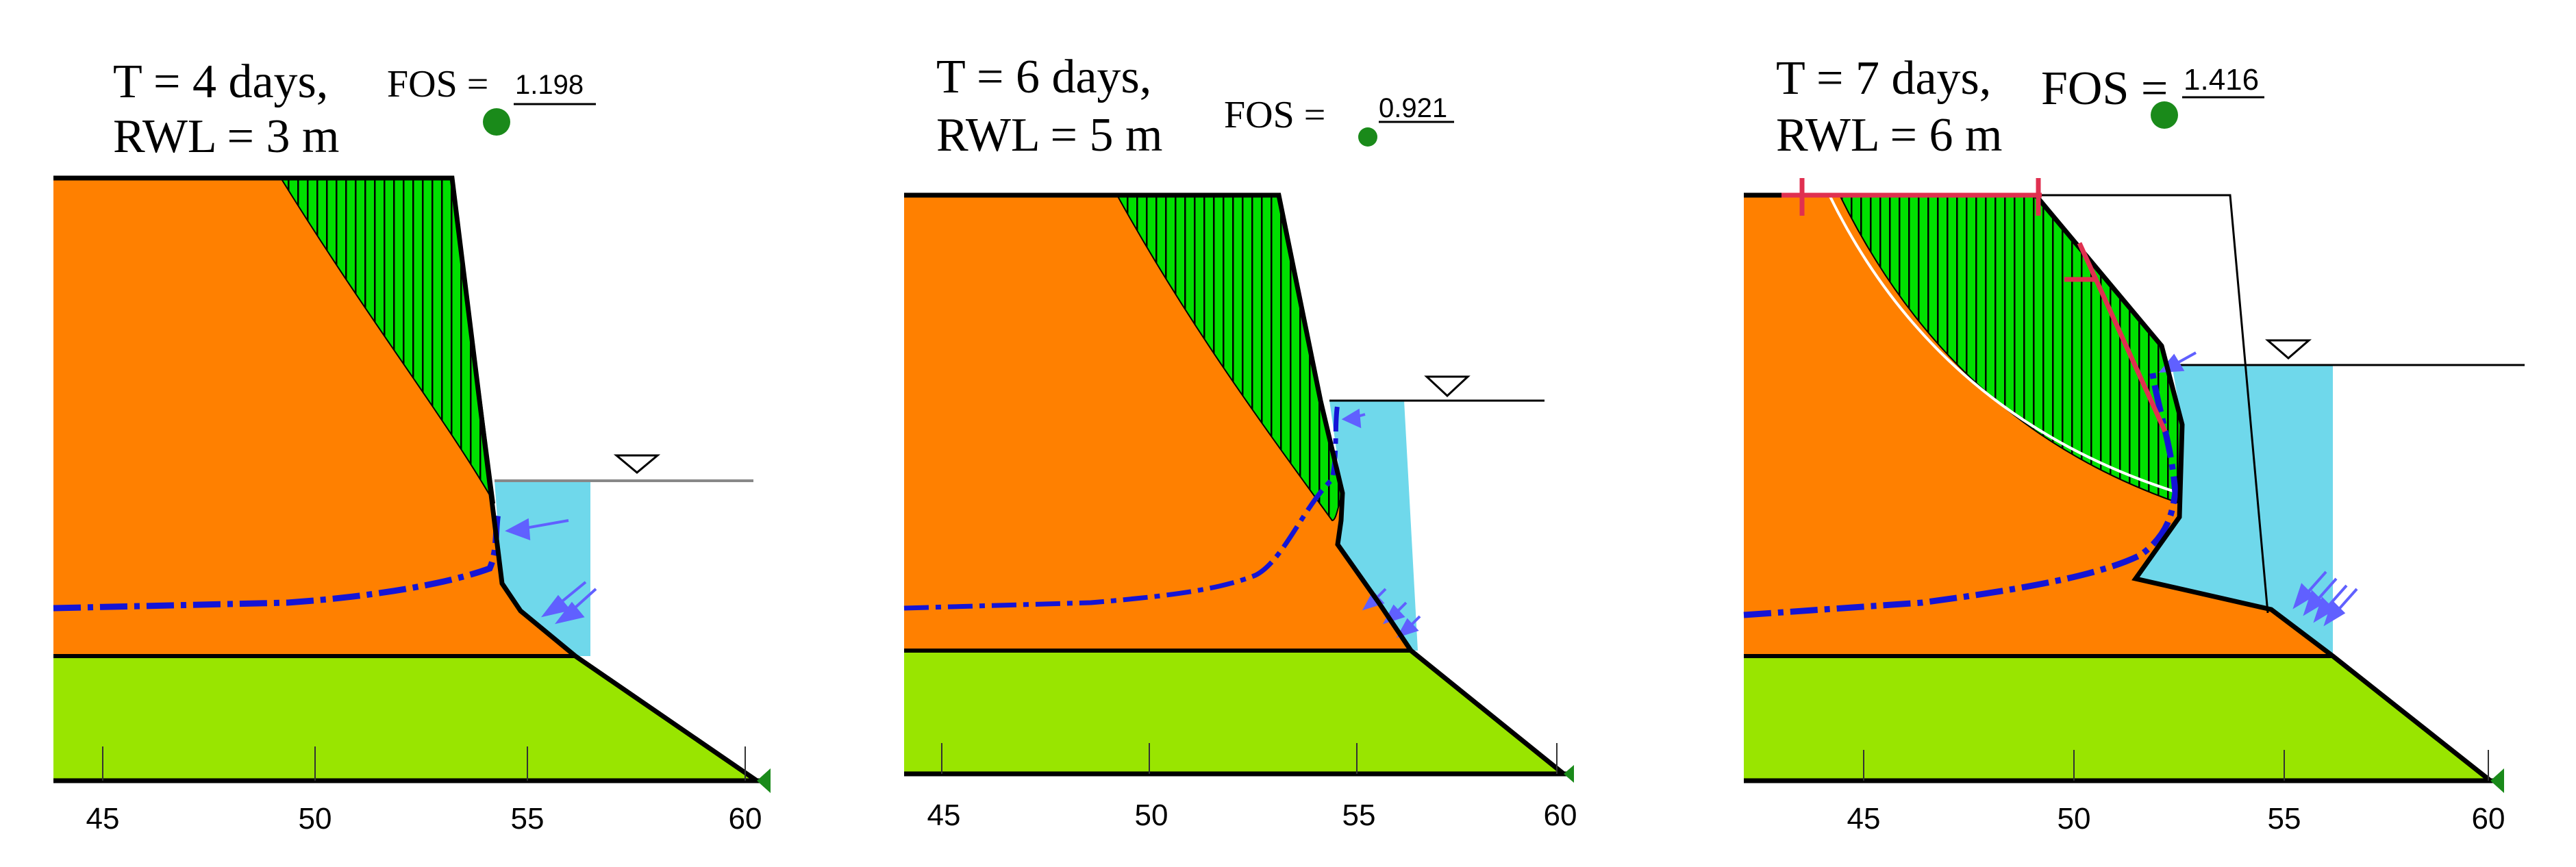 This screenshot has width=2576, height=867. I want to click on fos-value: 0.921, so click(1413, 108).